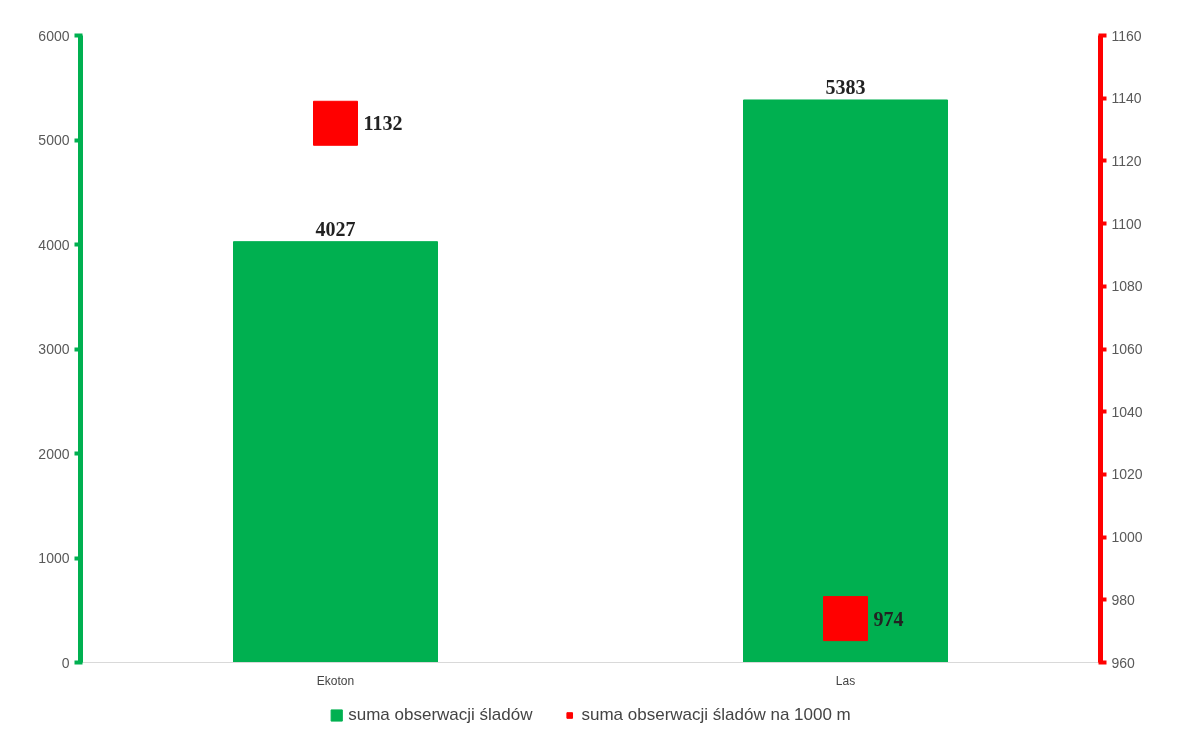 Image resolution: width=1188 pixels, height=745 pixels. I want to click on y-tick-label: 0, so click(65, 662).